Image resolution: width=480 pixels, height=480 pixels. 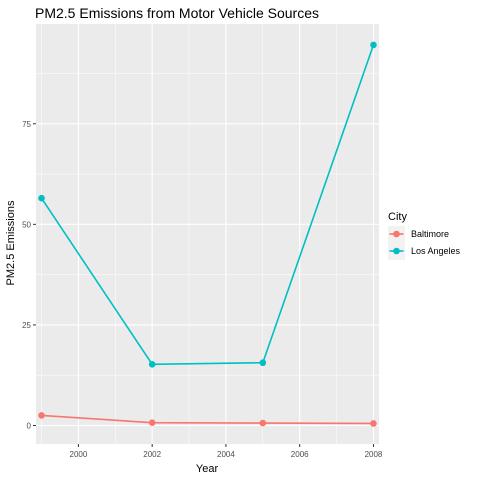 I want to click on x-tick-label: 2004, so click(x=226, y=454).